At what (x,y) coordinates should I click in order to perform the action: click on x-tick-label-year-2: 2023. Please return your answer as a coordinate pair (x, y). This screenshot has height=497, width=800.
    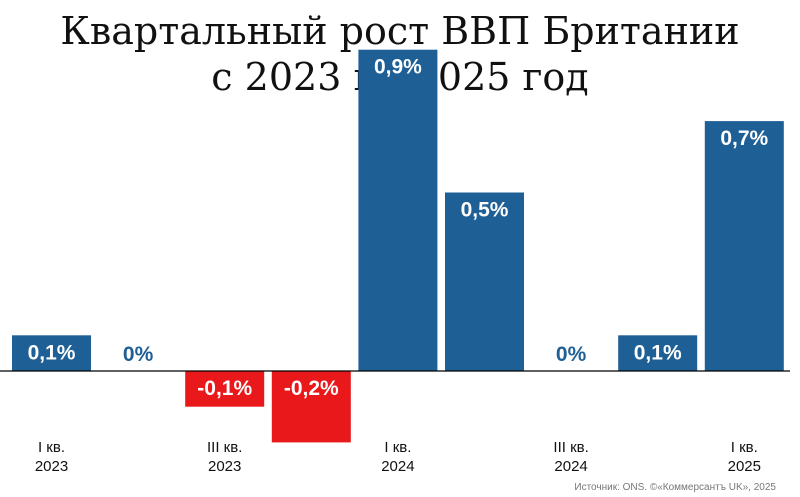
    Looking at the image, I should click on (224, 466).